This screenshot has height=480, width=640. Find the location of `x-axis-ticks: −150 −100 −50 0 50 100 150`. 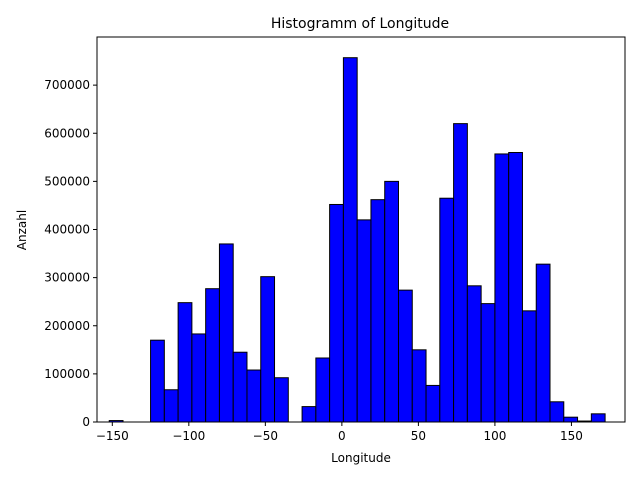

x-axis-ticks: −150 −100 −50 0 50 100 150 is located at coordinates (339, 432).